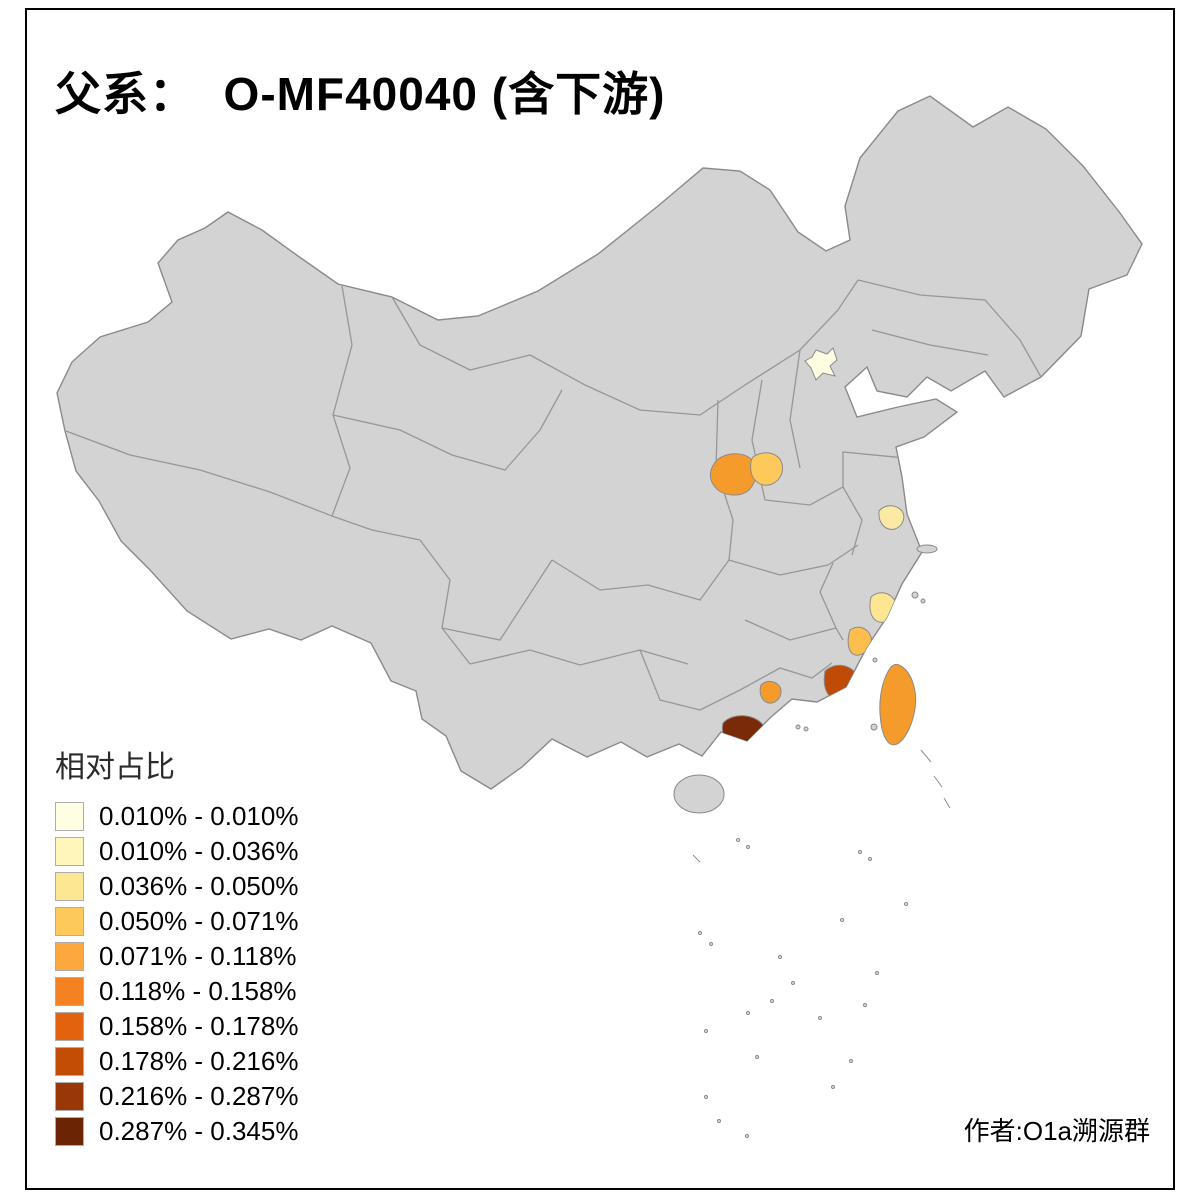 The height and width of the screenshot is (1200, 1200). I want to click on region-shaanxi-central, so click(733, 474).